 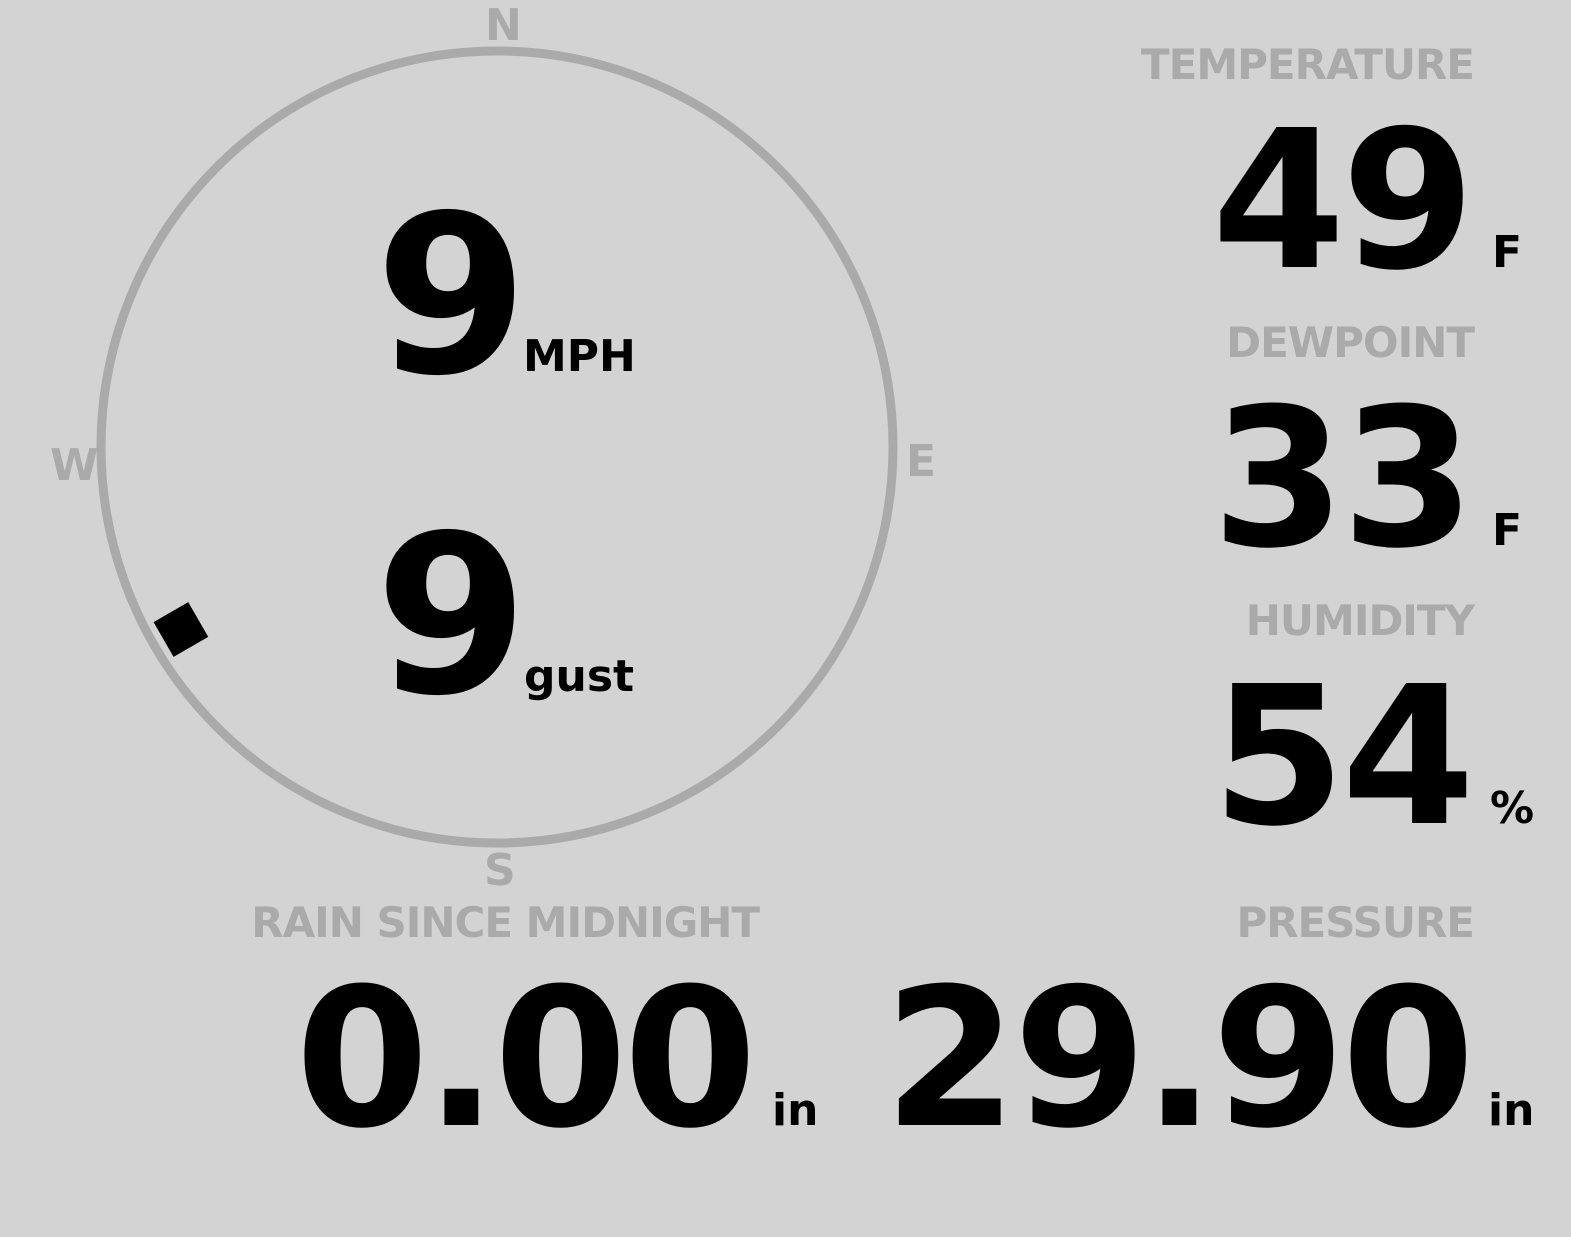 What do you see at coordinates (451, 296) in the screenshot?
I see `wind-speed-value: 9` at bounding box center [451, 296].